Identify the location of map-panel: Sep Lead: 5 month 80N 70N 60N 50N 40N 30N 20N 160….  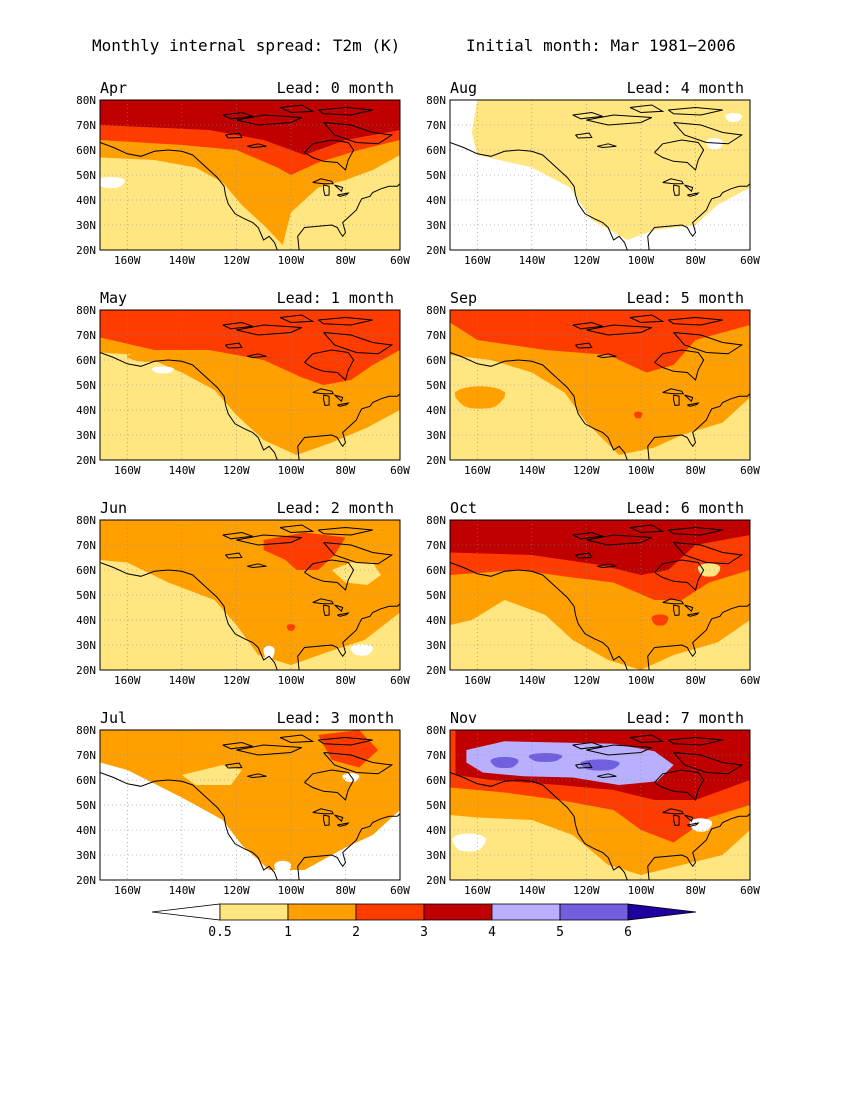
(593, 383).